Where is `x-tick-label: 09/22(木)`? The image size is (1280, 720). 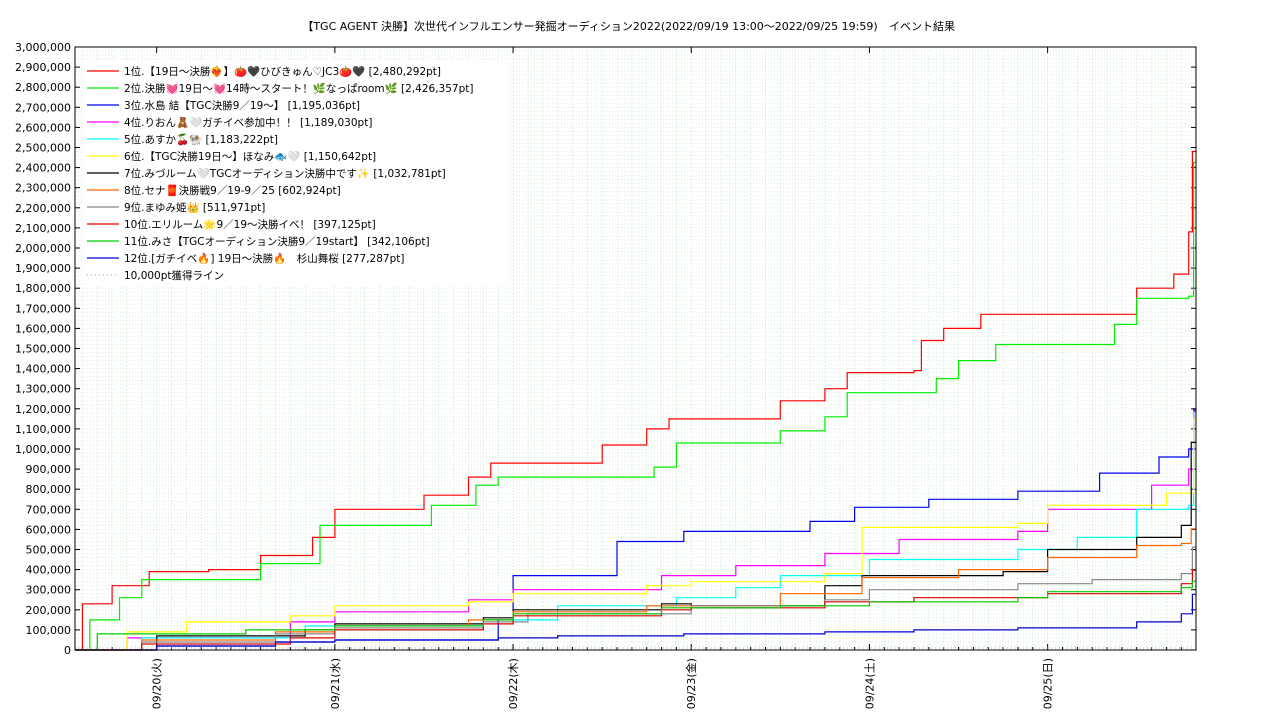
x-tick-label: 09/22(木) is located at coordinates (513, 683).